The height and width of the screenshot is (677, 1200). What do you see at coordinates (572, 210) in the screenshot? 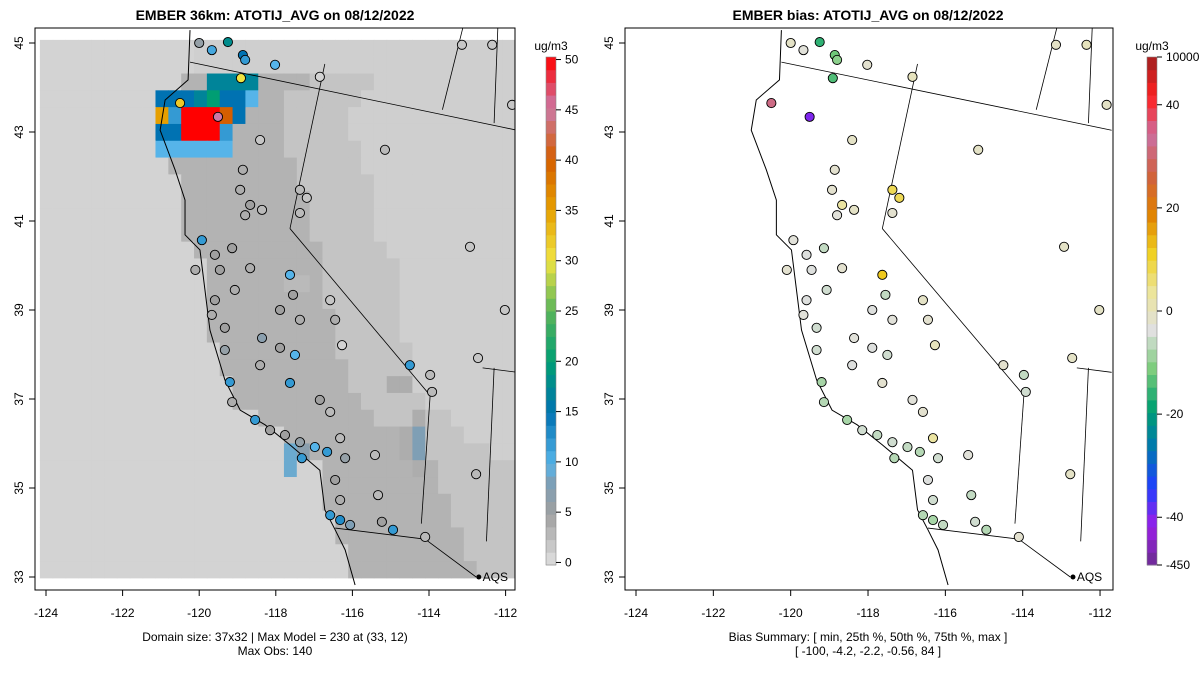
I see `colorbar-tick-label: 35` at bounding box center [572, 210].